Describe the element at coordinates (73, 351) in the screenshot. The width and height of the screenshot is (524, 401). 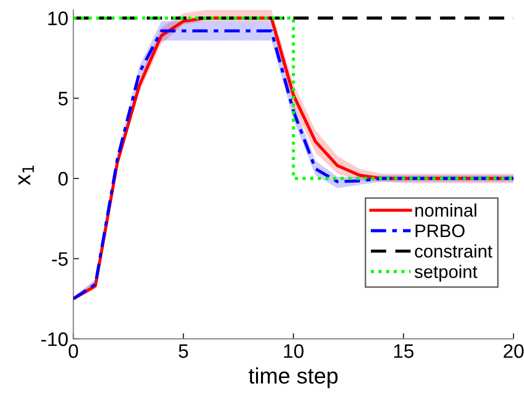
I see `x-tick-label: 0` at that location.